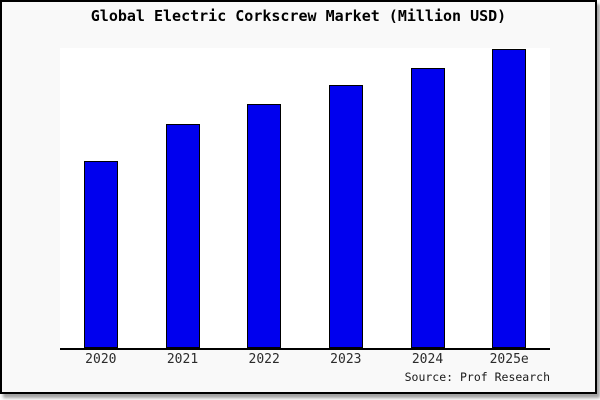 The height and width of the screenshot is (400, 600). I want to click on x-tick-label-2025e: 2025e, so click(509, 359).